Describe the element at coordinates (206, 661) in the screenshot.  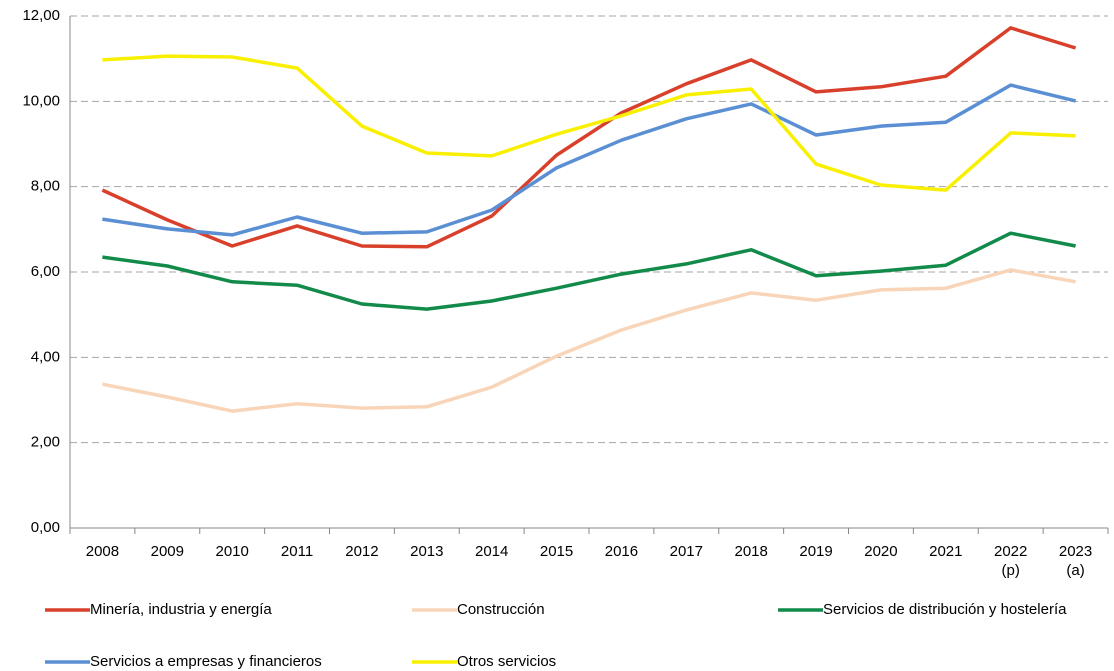
I see `legend-label: Servicios a empresas y financieros` at that location.